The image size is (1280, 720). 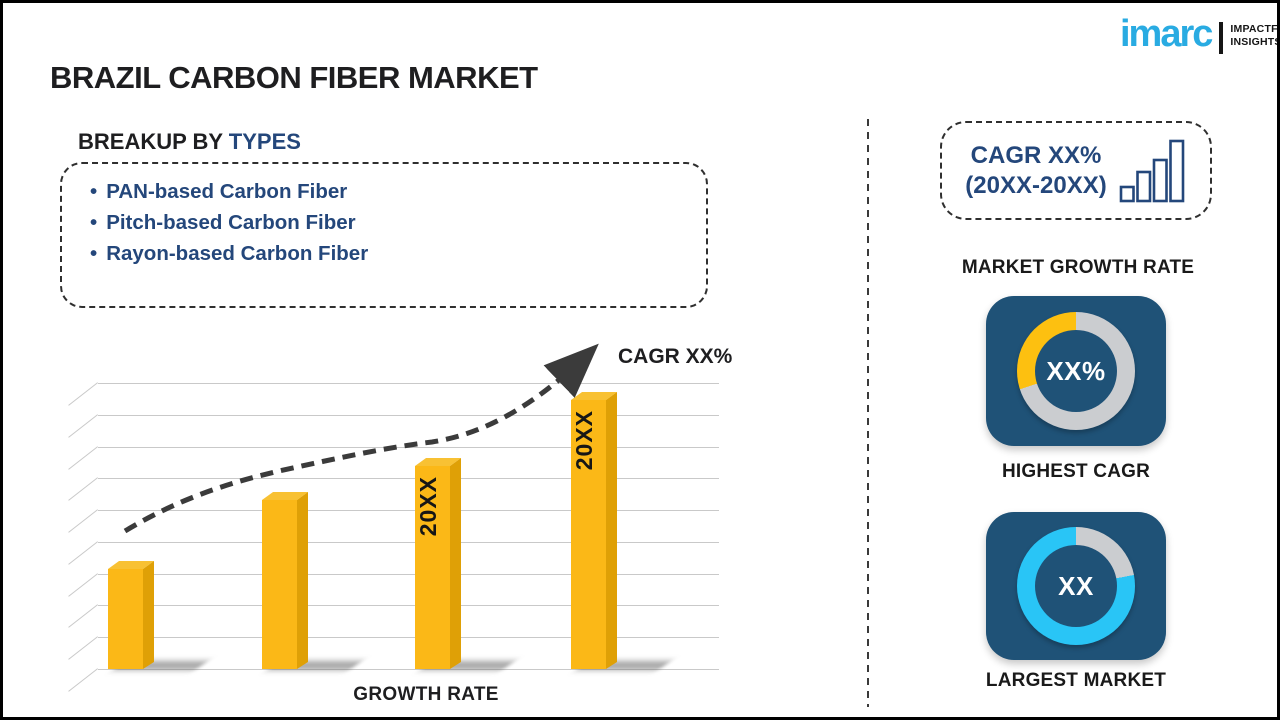 I want to click on highest-cagr-donut: XX%, so click(x=1076, y=371).